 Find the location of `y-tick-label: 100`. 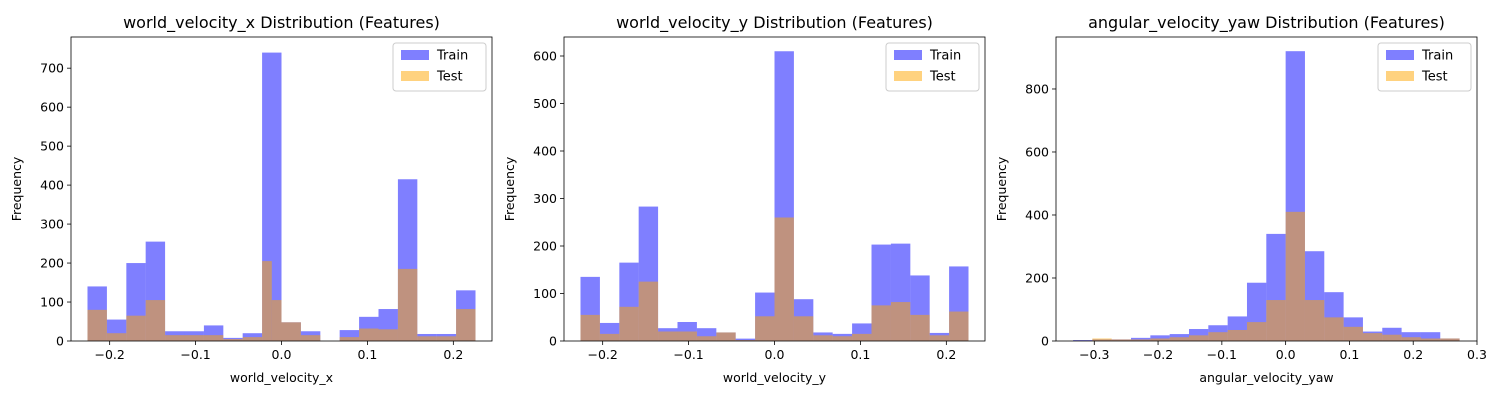

y-tick-label: 100 is located at coordinates (545, 293).